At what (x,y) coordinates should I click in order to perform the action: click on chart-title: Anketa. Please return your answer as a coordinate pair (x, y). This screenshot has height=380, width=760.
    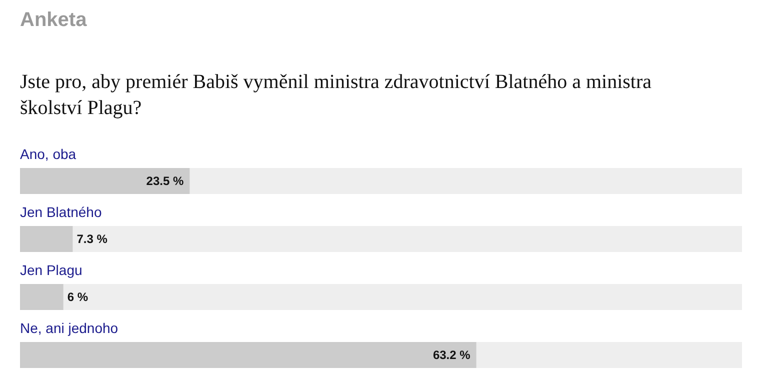
    Looking at the image, I should click on (54, 20).